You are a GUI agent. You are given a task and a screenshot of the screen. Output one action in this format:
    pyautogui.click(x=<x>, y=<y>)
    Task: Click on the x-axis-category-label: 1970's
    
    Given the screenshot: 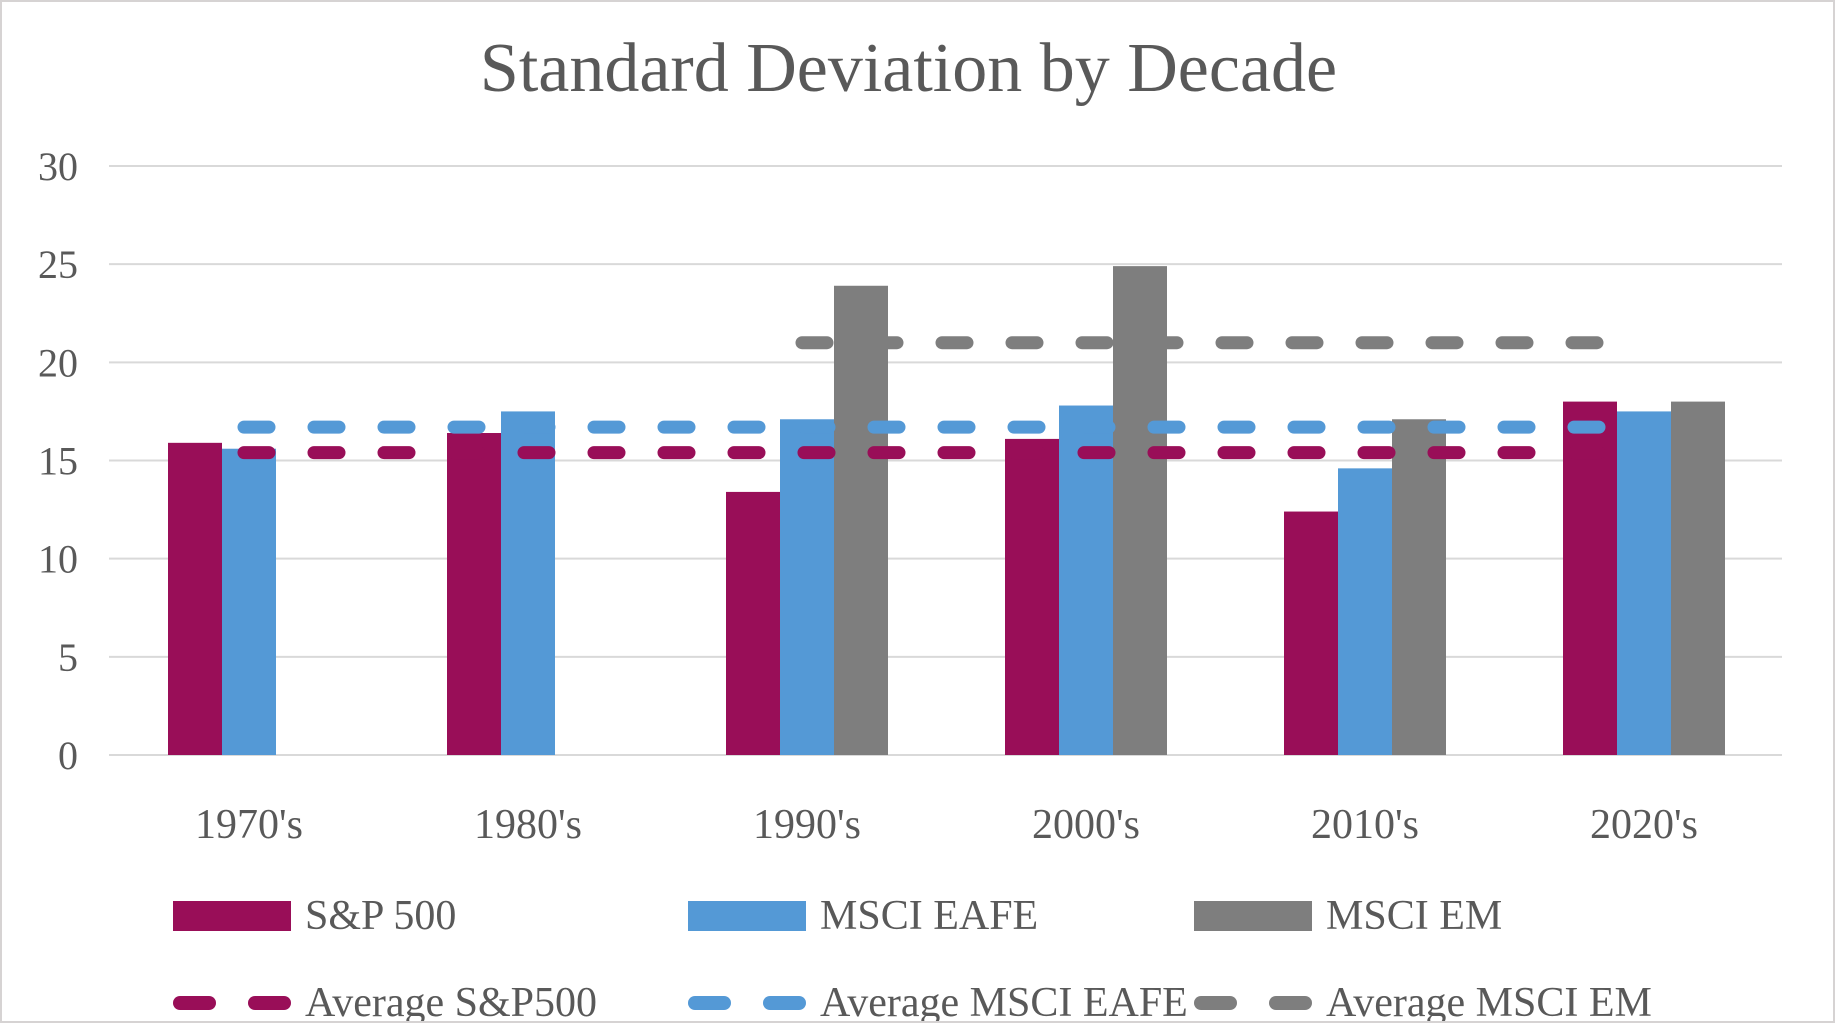 What is the action you would take?
    pyautogui.click(x=249, y=825)
    